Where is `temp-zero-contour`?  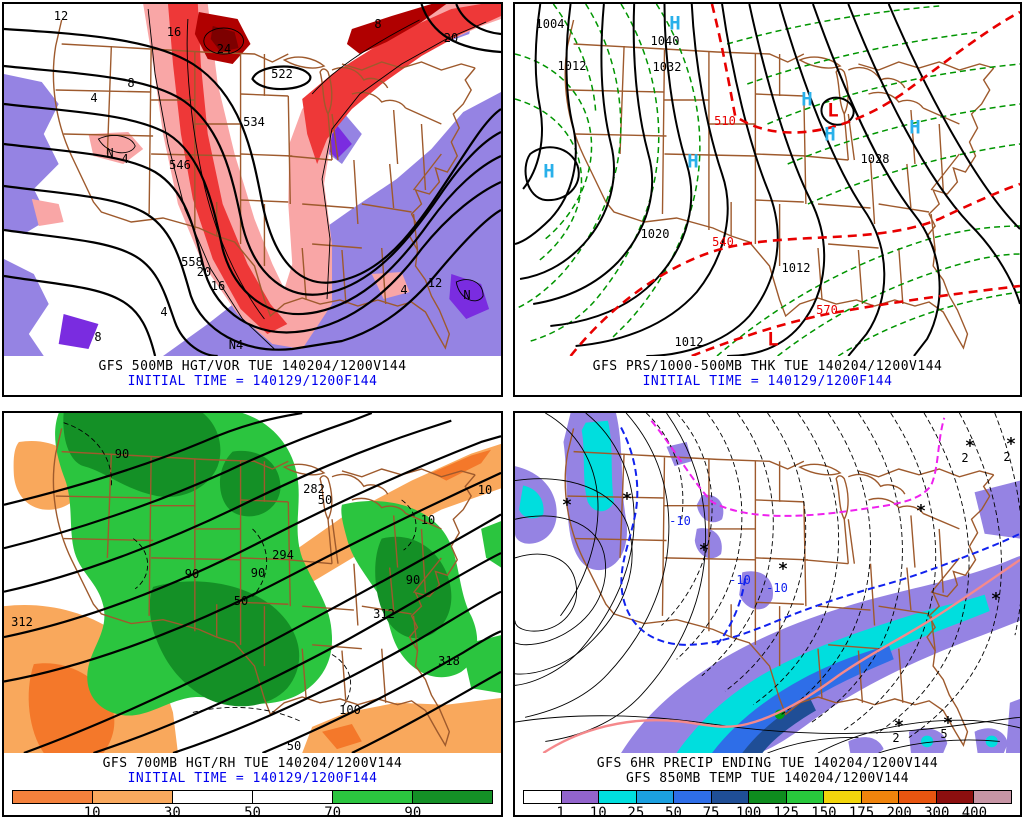 temp-zero-contour is located at coordinates (781, 656).